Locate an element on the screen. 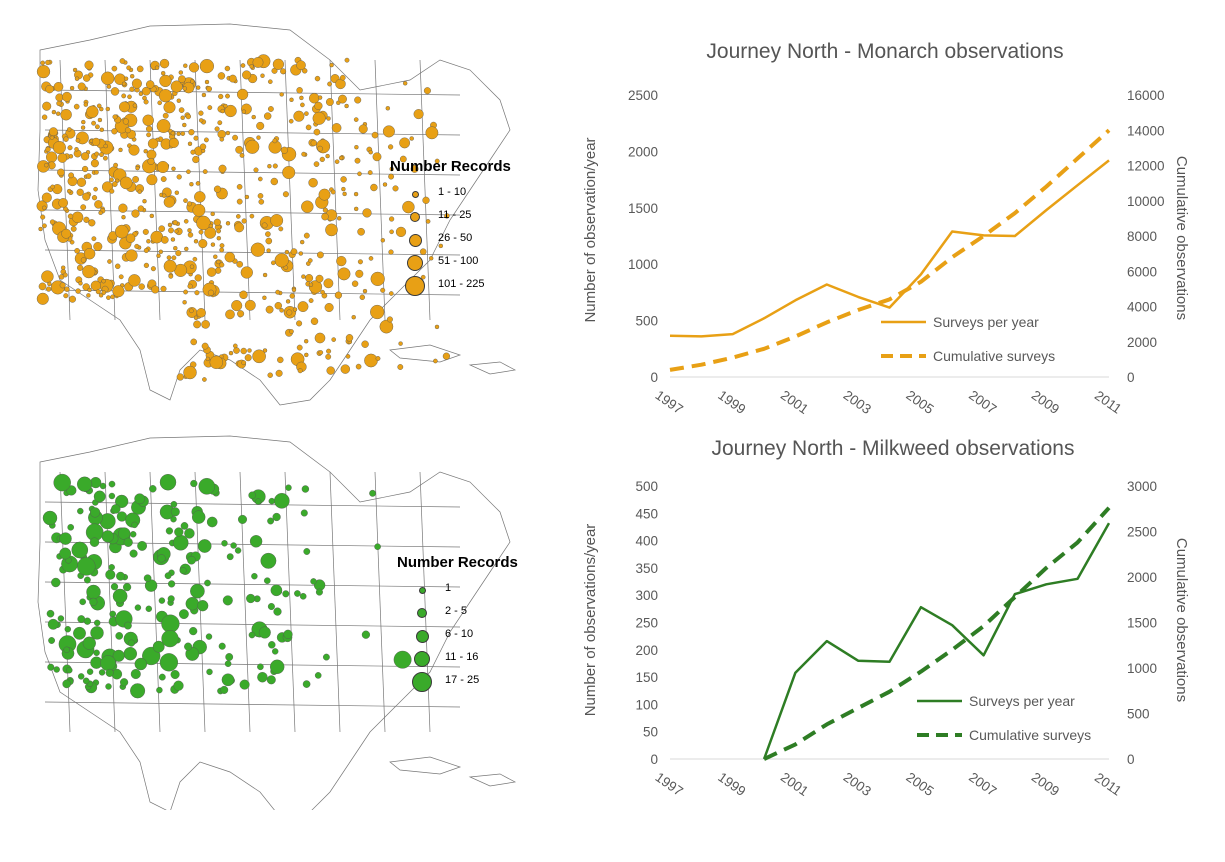  legend-label: 51 - 100 is located at coordinates (458, 261).